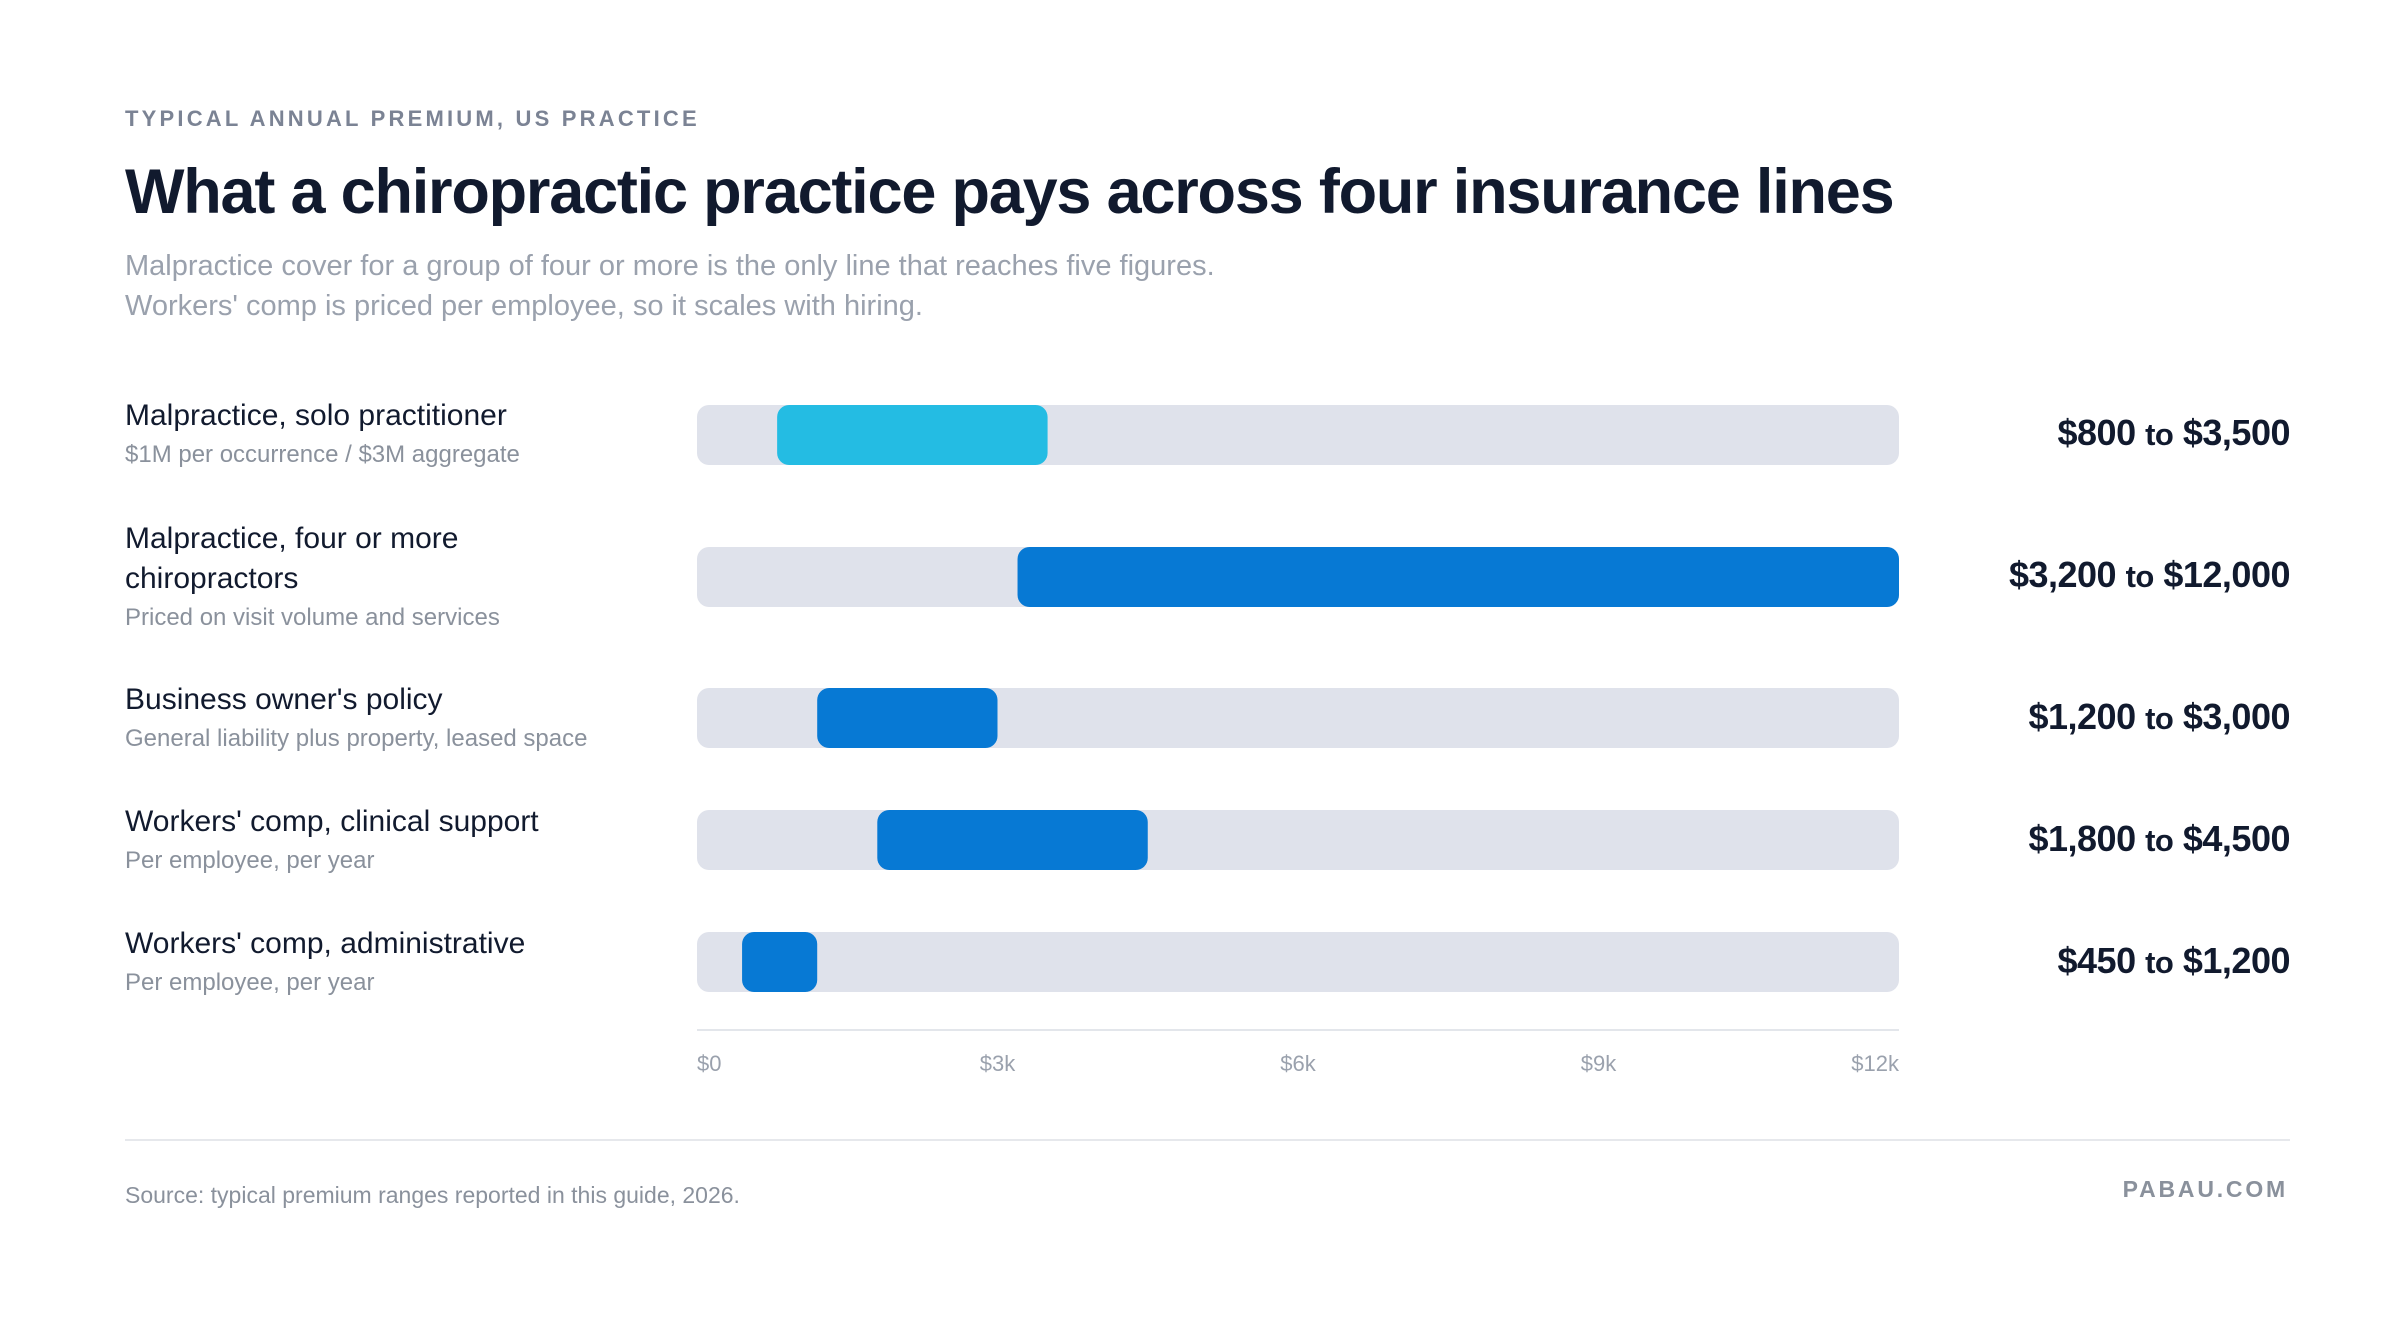 This screenshot has height=1328, width=2400. I want to click on row-label-main: Malpractice, four or more chiropractors, so click(292, 558).